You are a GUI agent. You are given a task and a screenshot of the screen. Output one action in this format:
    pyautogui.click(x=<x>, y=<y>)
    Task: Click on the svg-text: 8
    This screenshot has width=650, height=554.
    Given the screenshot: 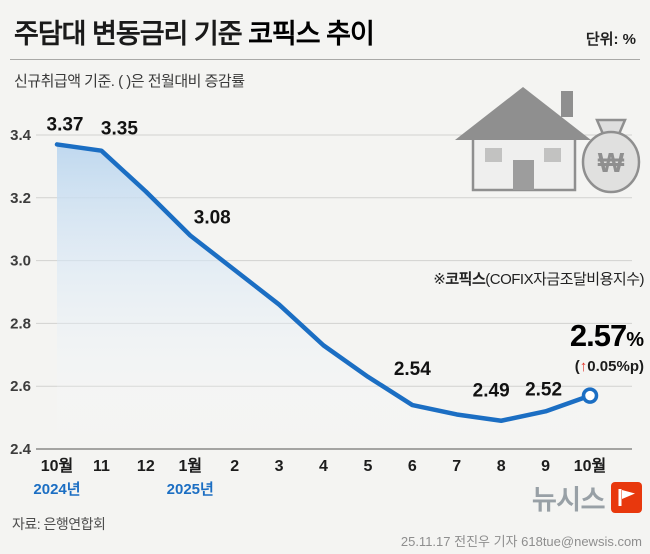 What is the action you would take?
    pyautogui.click(x=501, y=466)
    